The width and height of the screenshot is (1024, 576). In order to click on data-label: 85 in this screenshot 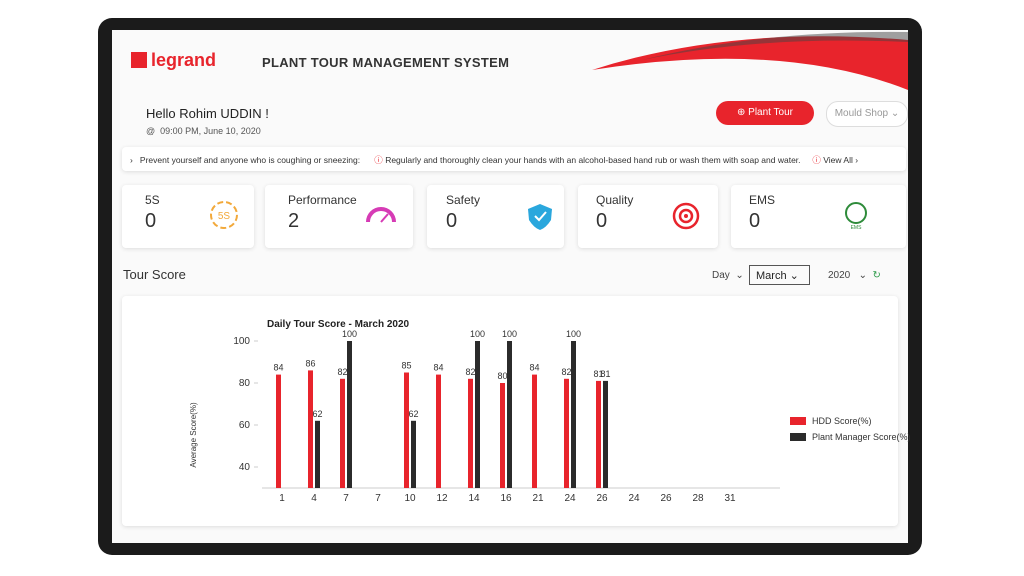, I will do `click(406, 366)`.